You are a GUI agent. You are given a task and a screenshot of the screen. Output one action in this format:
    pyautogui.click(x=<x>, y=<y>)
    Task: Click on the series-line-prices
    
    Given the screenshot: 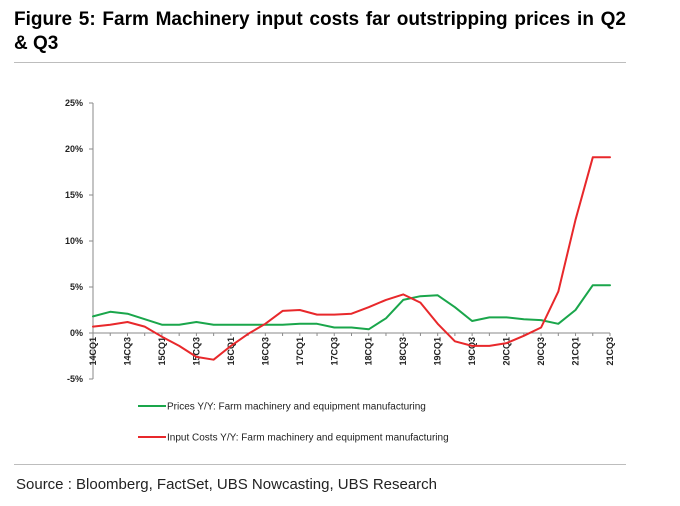 What is the action you would take?
    pyautogui.click(x=351, y=307)
    